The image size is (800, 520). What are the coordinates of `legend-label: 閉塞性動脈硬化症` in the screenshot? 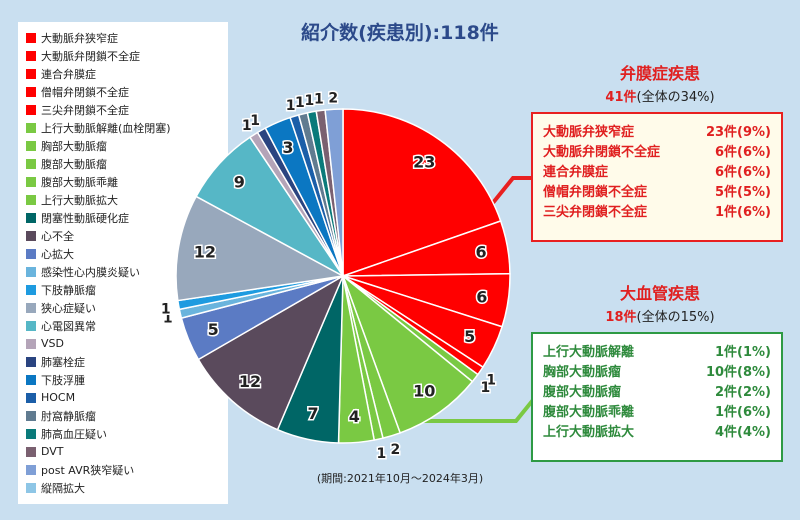 It's located at (85, 218).